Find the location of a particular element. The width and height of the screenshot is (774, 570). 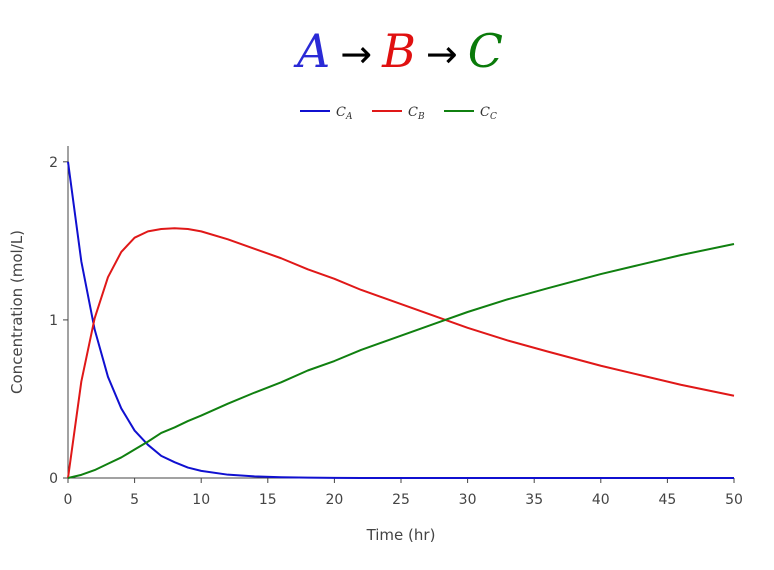

x-tick-label: 5 is located at coordinates (134, 500).